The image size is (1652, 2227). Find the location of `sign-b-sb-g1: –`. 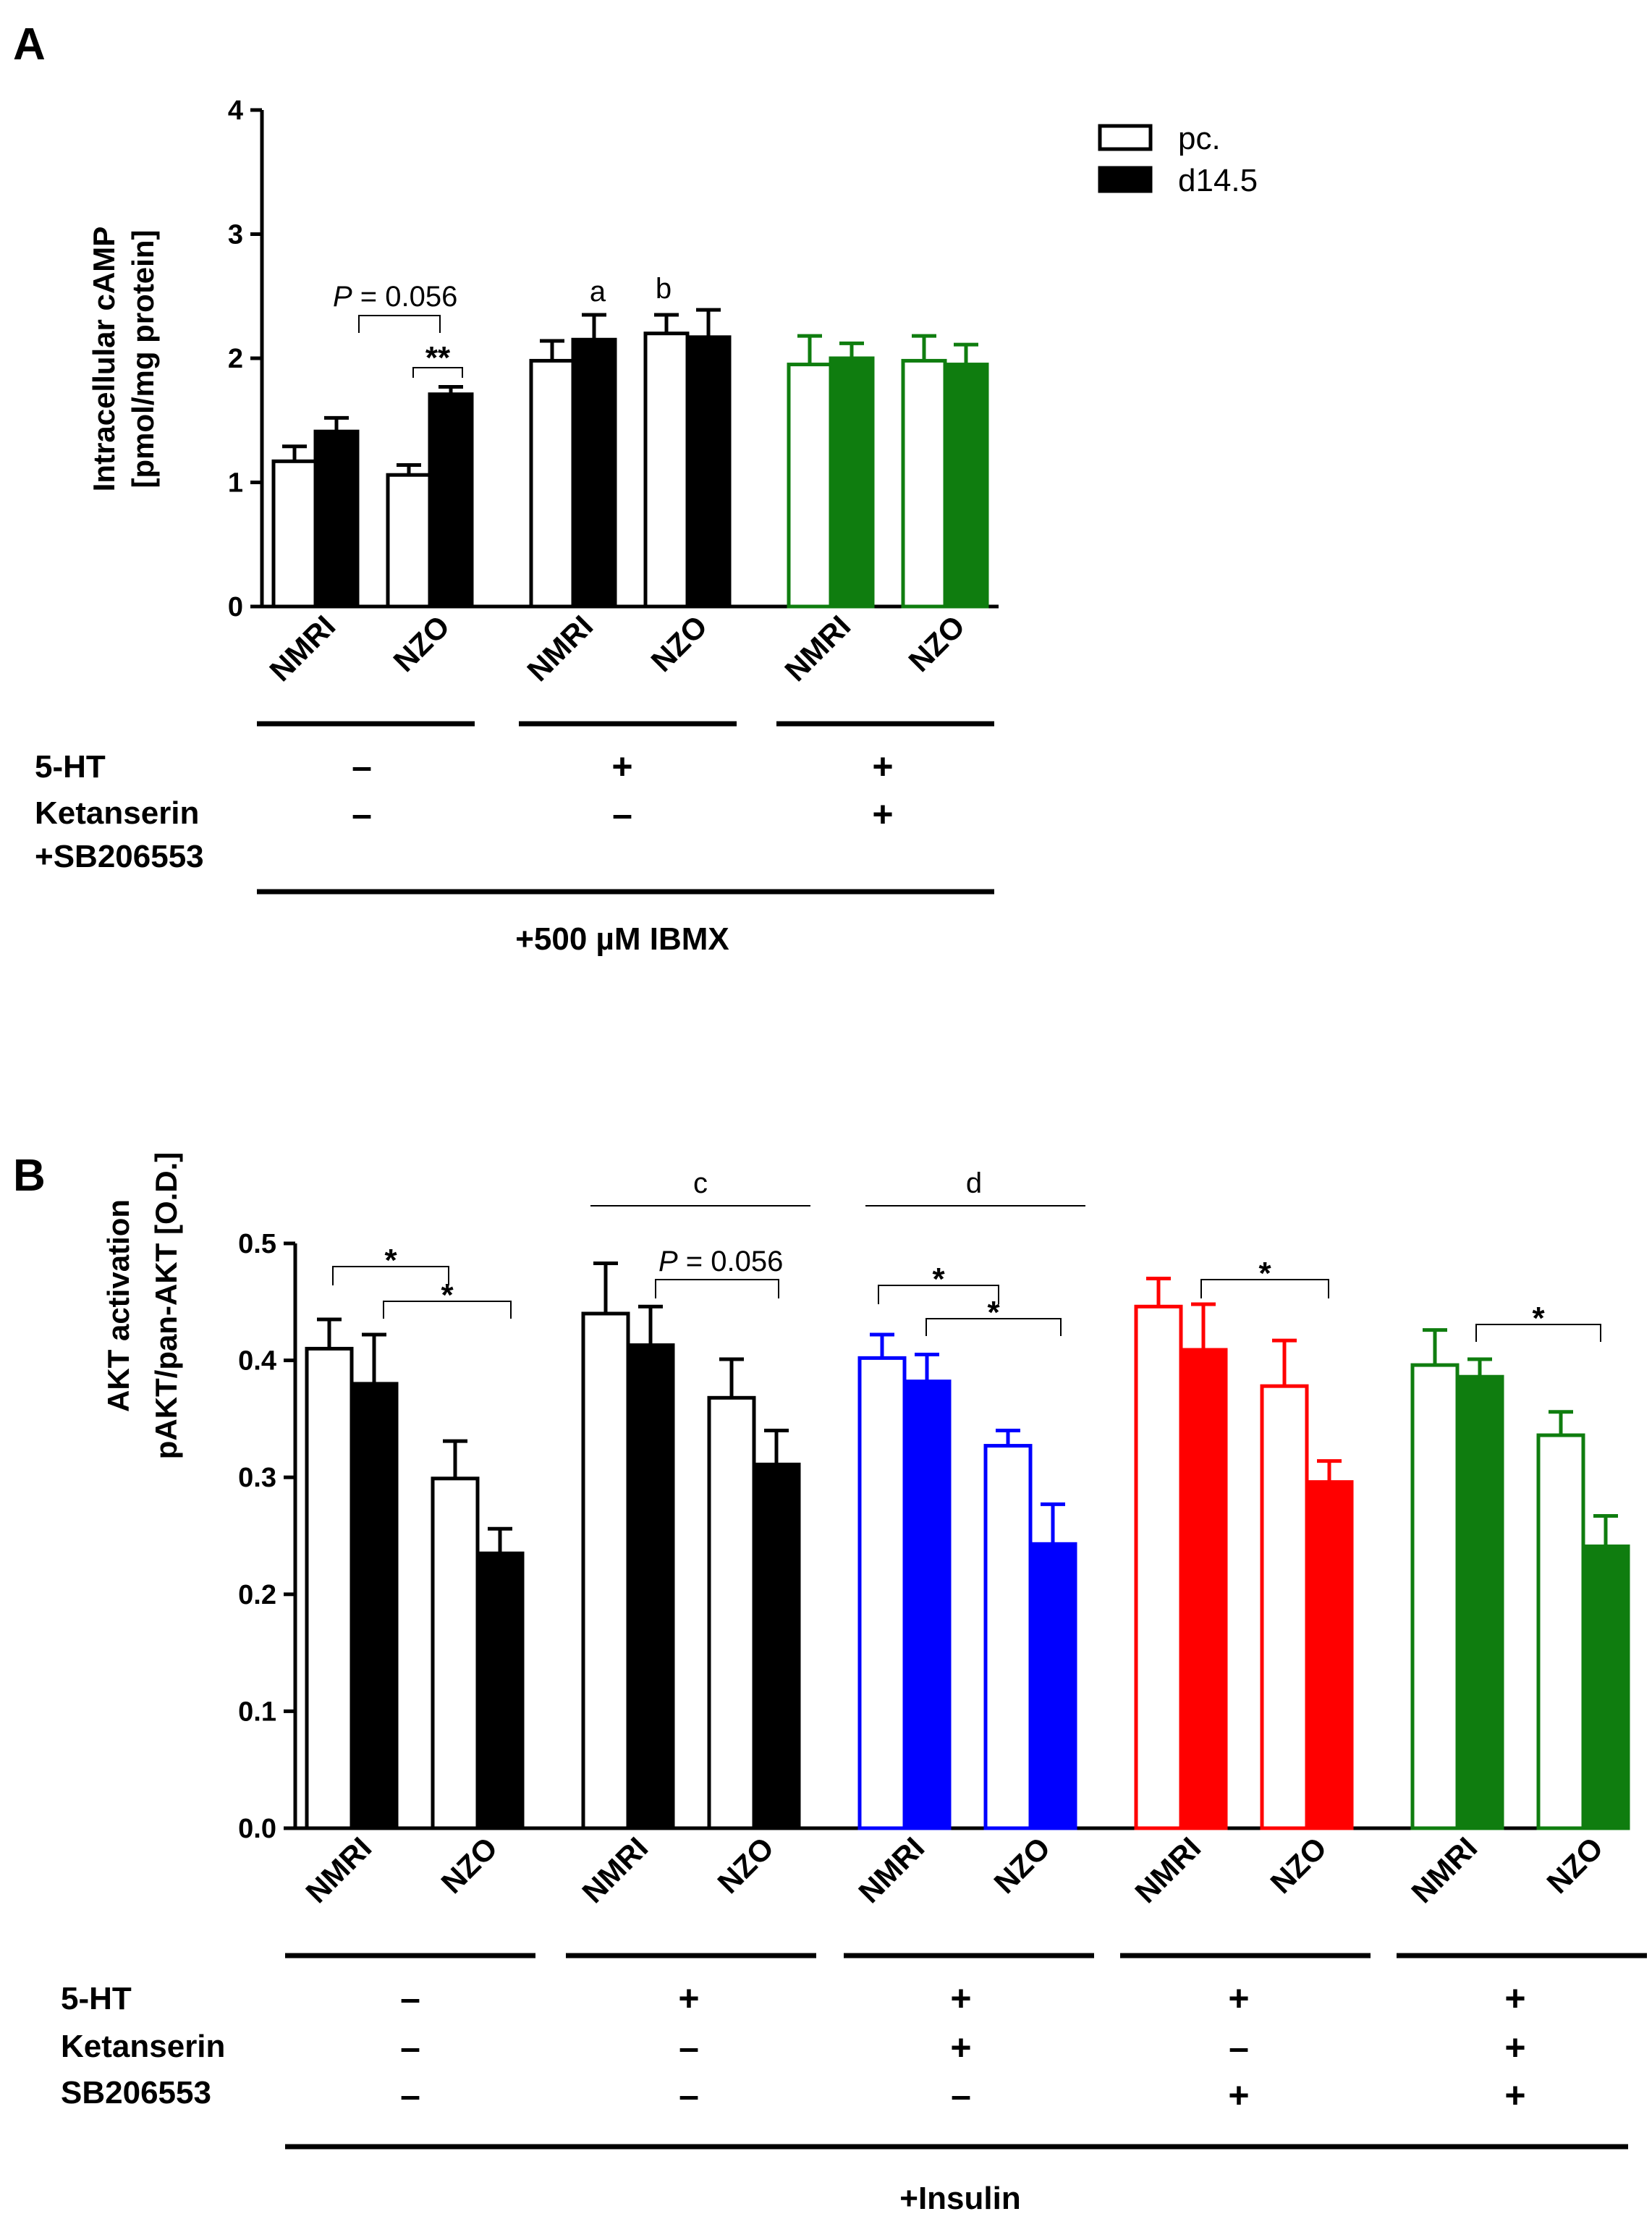

sign-b-sb-g1: – is located at coordinates (410, 2095).